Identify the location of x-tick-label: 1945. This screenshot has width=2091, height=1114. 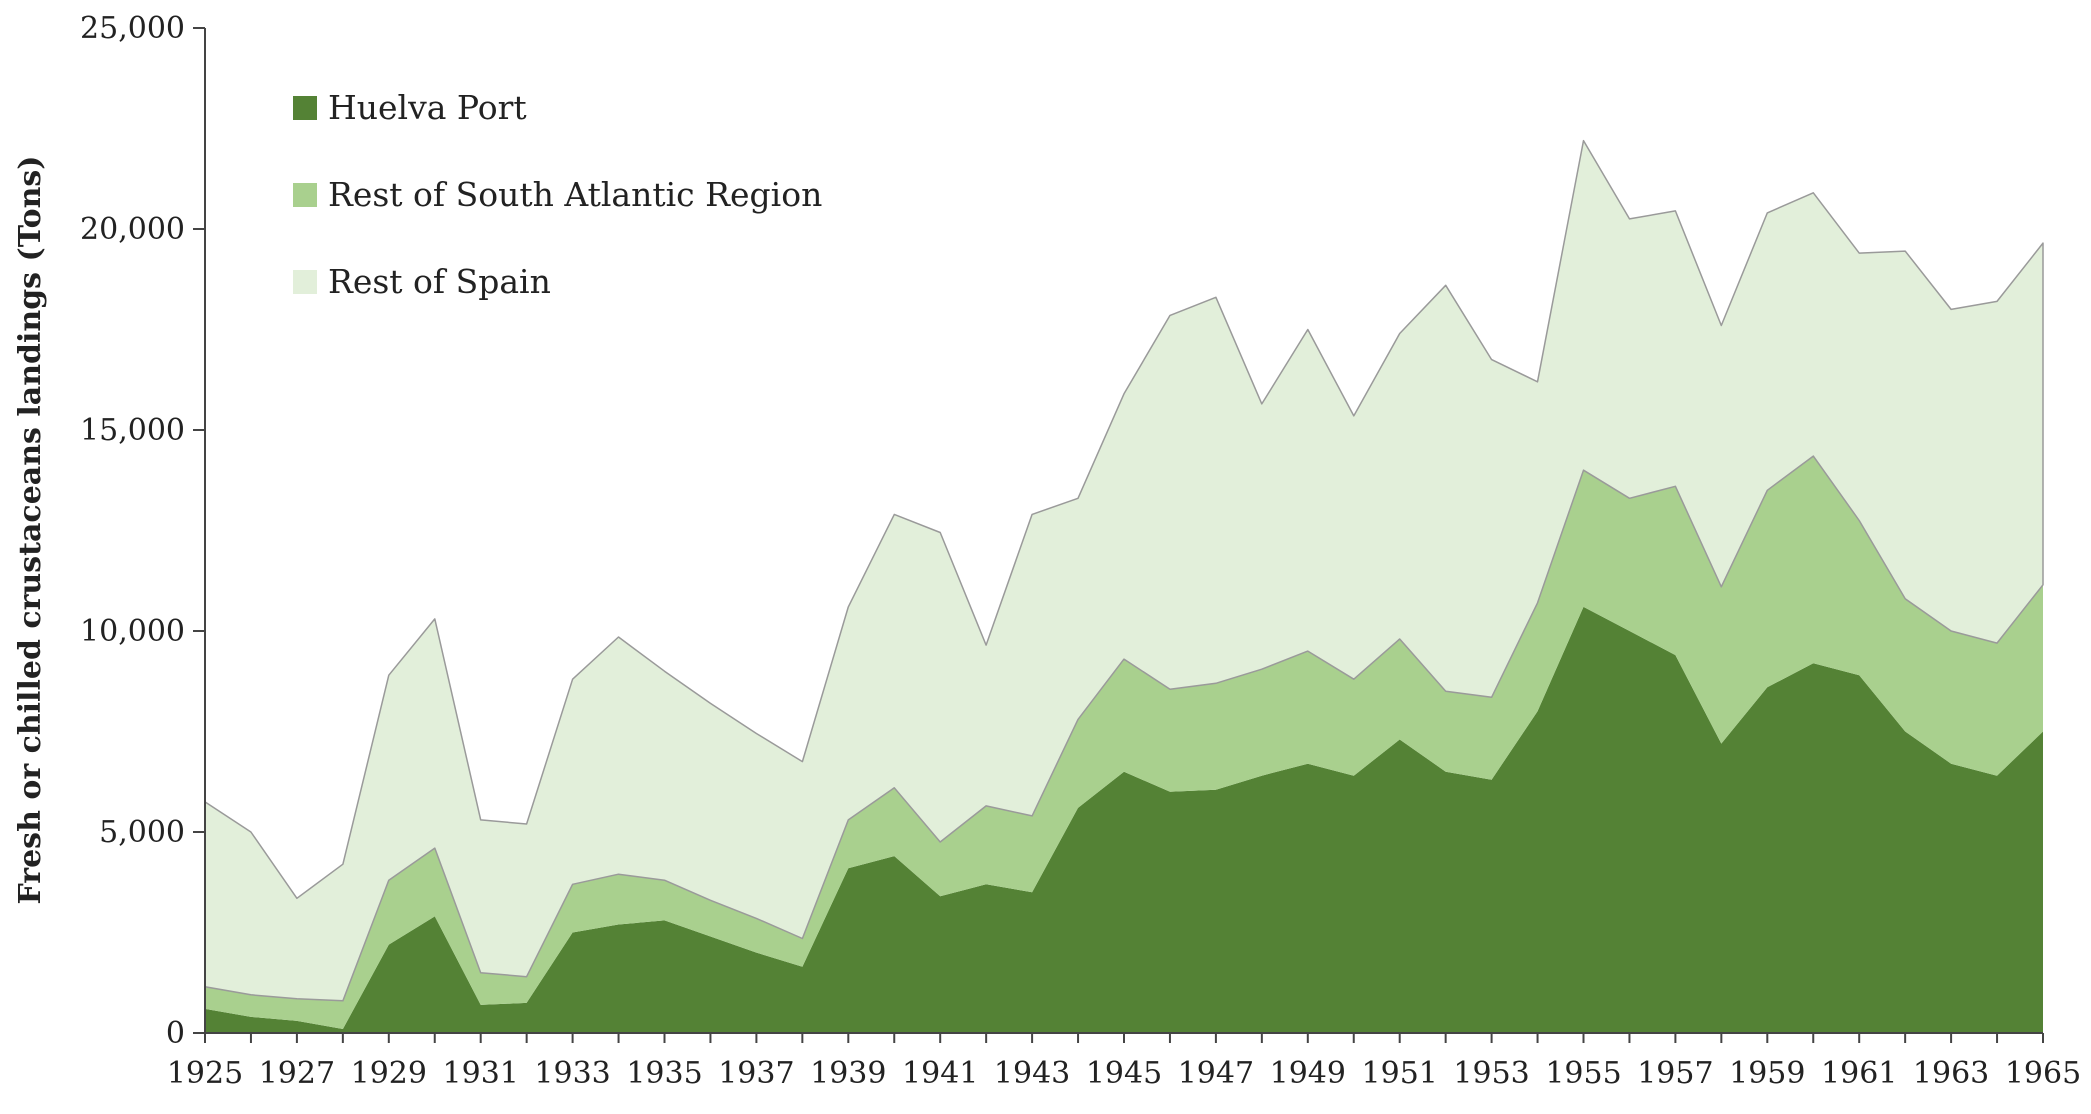
(1124, 1073).